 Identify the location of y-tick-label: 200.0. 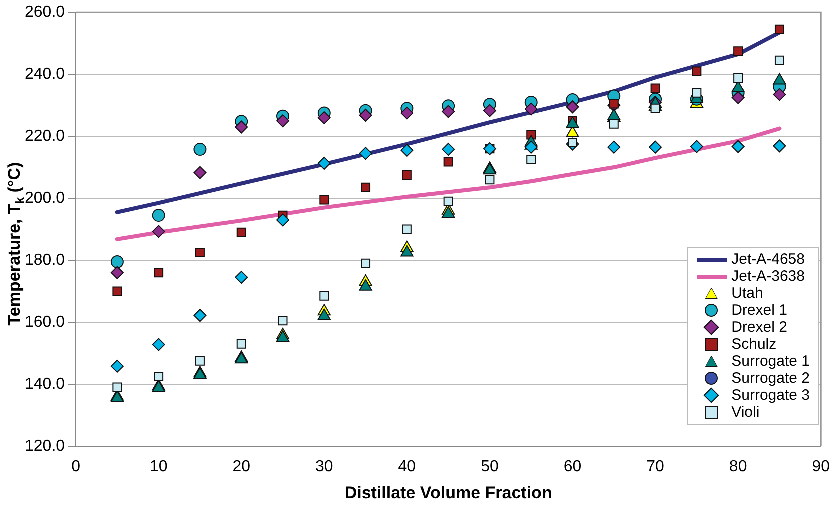
(45, 198).